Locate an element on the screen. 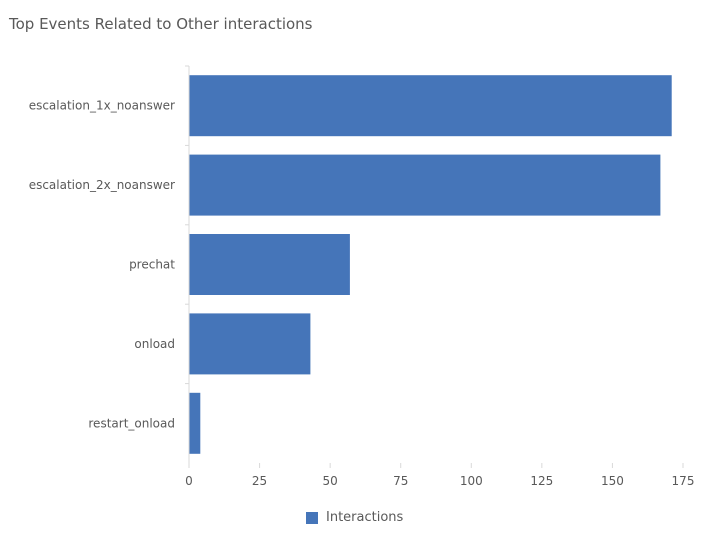 The height and width of the screenshot is (551, 710). category-label: escalation_2x_noanswer is located at coordinates (102, 185).